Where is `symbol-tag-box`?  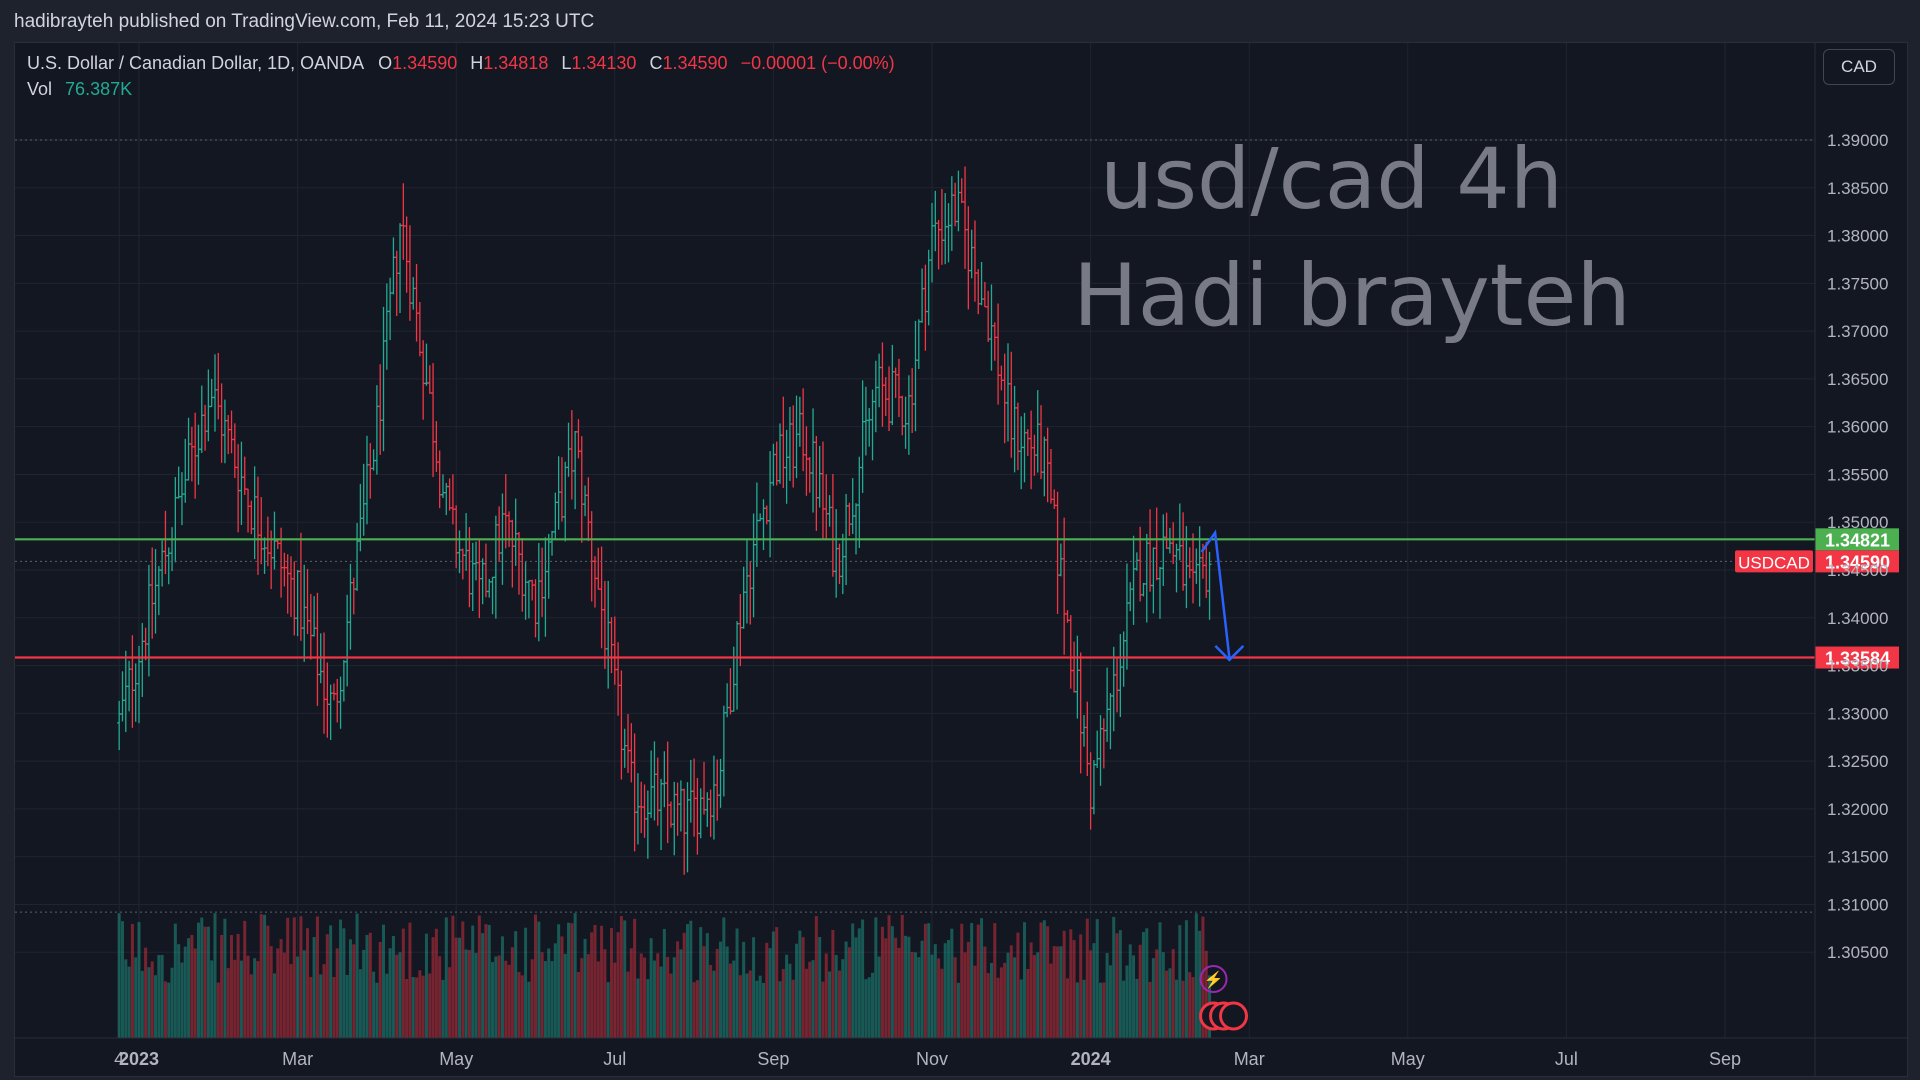
symbol-tag-box is located at coordinates (1774, 561).